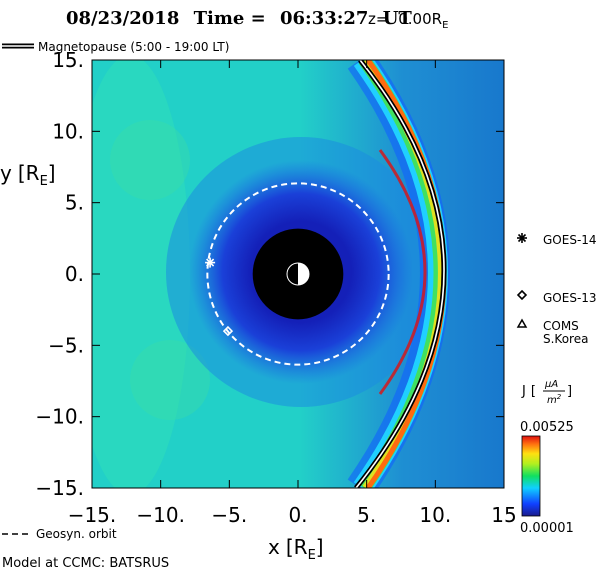 The width and height of the screenshot is (616, 574). What do you see at coordinates (160, 515) in the screenshot?
I see `x-tick-label: −10.` at bounding box center [160, 515].